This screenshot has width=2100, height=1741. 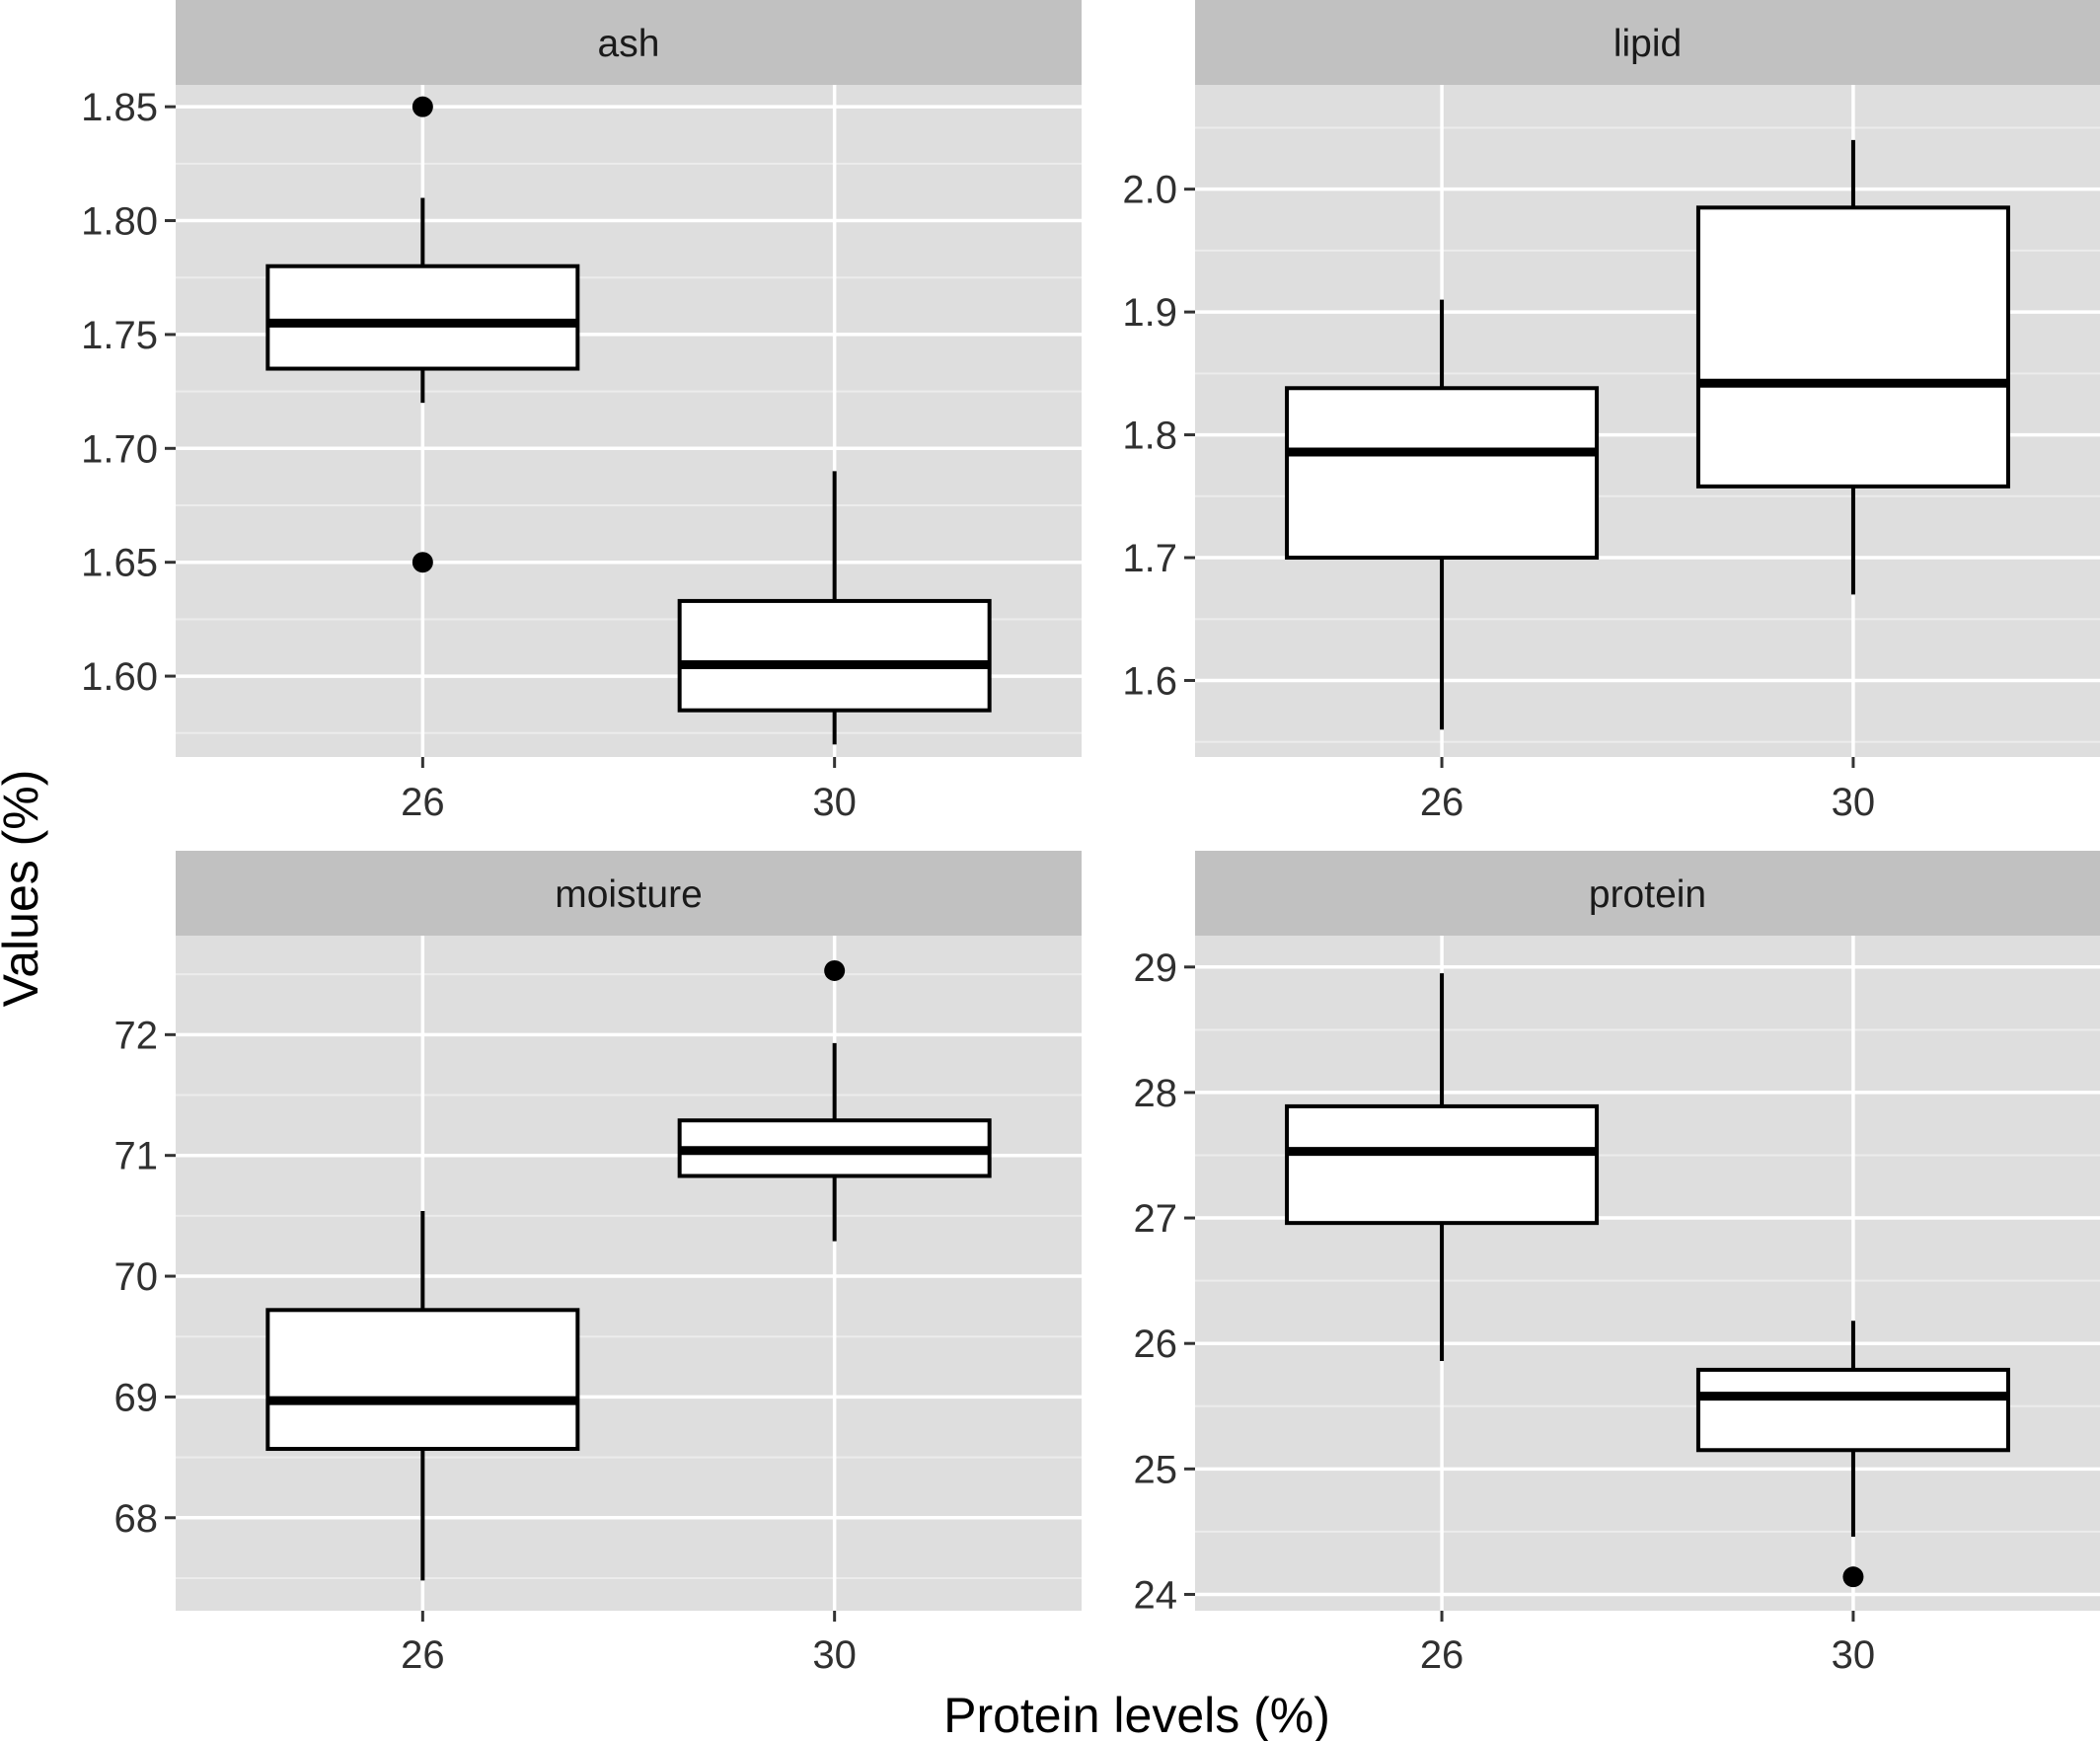 What do you see at coordinates (1156, 1469) in the screenshot?
I see `y-tick-label: 25` at bounding box center [1156, 1469].